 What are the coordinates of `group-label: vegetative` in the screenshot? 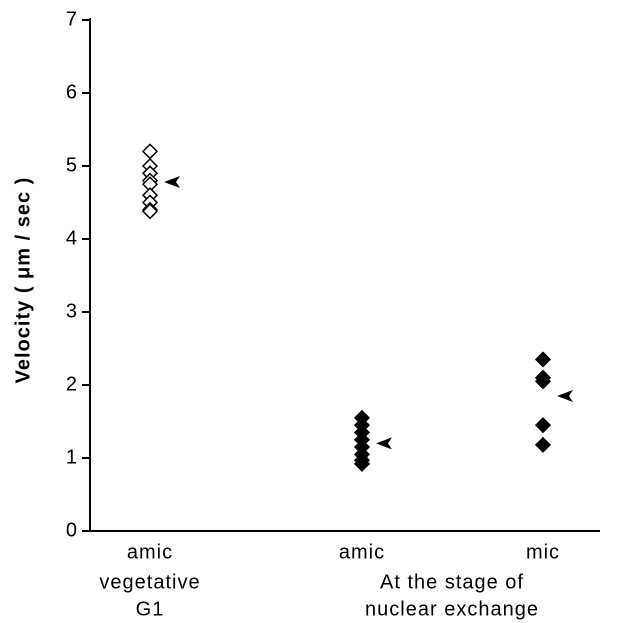 It's located at (149, 582).